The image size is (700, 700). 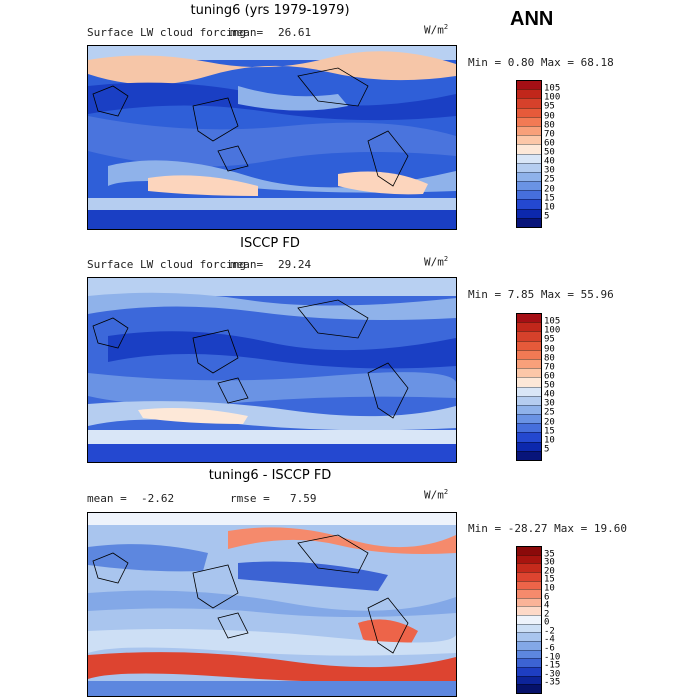 What do you see at coordinates (547, 622) in the screenshot?
I see `colorbar-level-label: 0` at bounding box center [547, 622].